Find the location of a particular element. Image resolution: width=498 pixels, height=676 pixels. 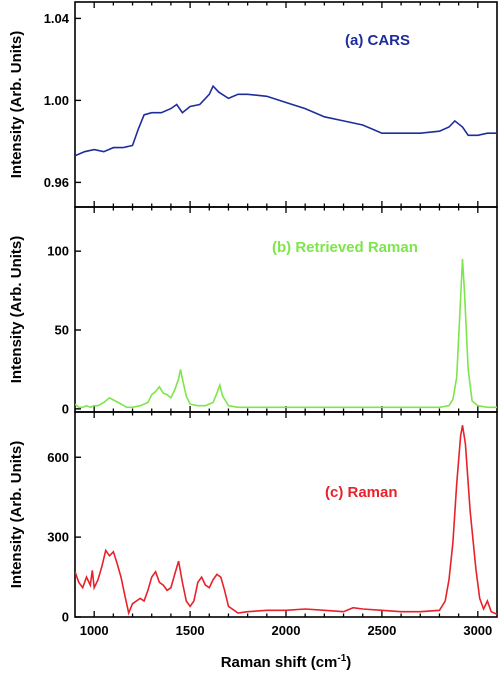

panel-a-y-tick-label: 1.04 is located at coordinates (57, 18).